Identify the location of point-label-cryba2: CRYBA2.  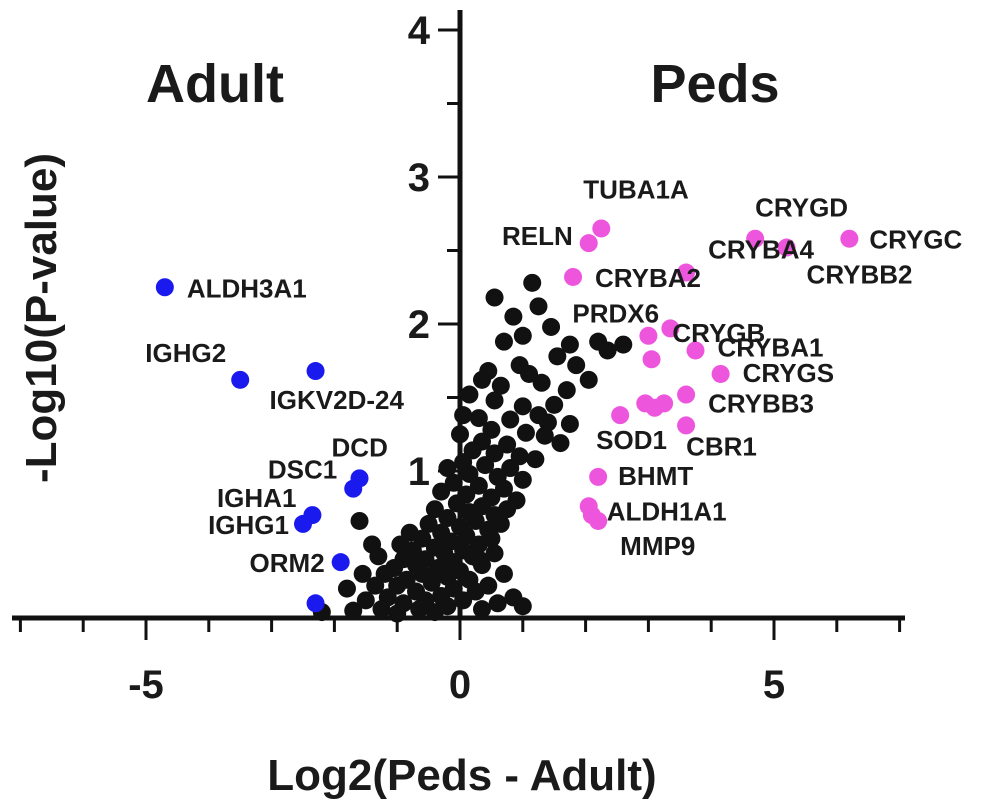
(648, 278).